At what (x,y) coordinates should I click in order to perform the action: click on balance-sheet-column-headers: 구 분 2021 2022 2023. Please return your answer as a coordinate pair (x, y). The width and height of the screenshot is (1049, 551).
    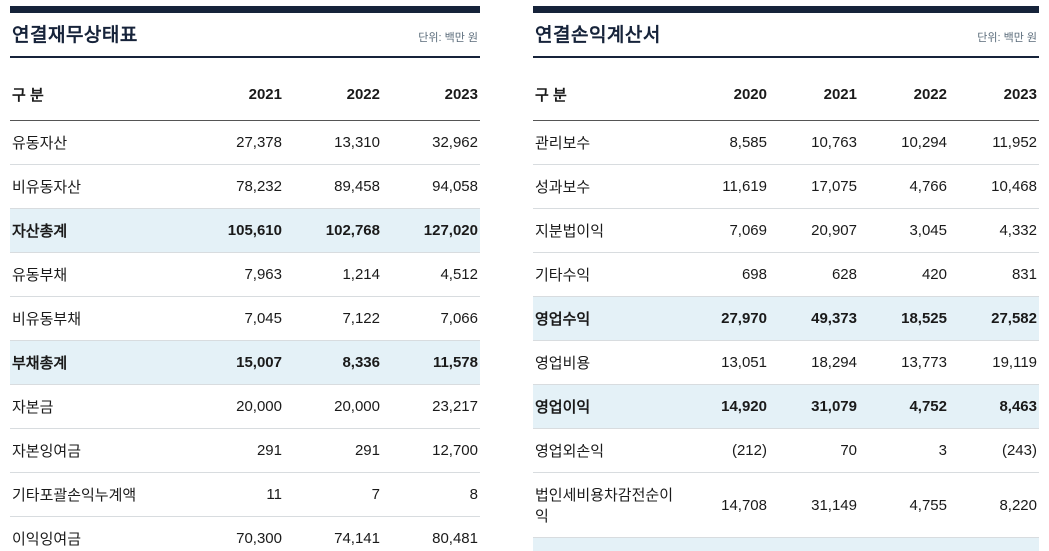
    Looking at the image, I should click on (245, 89).